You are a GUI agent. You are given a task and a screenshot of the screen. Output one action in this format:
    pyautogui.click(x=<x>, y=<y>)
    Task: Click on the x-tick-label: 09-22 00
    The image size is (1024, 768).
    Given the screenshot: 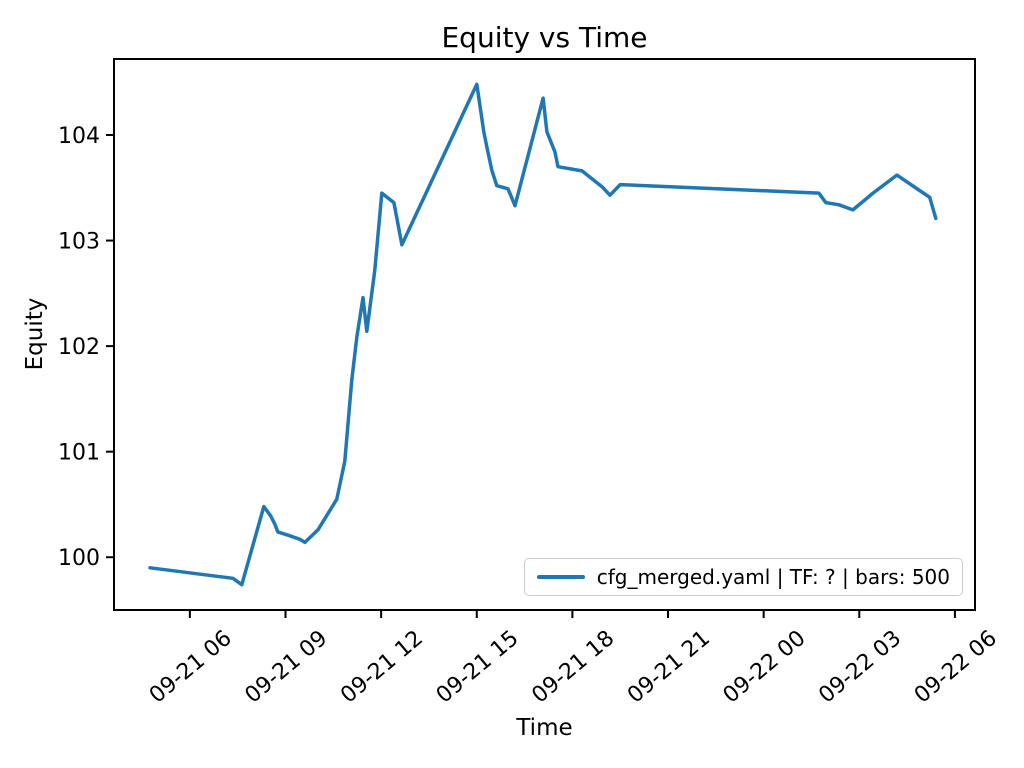 What is the action you would take?
    pyautogui.click(x=765, y=667)
    